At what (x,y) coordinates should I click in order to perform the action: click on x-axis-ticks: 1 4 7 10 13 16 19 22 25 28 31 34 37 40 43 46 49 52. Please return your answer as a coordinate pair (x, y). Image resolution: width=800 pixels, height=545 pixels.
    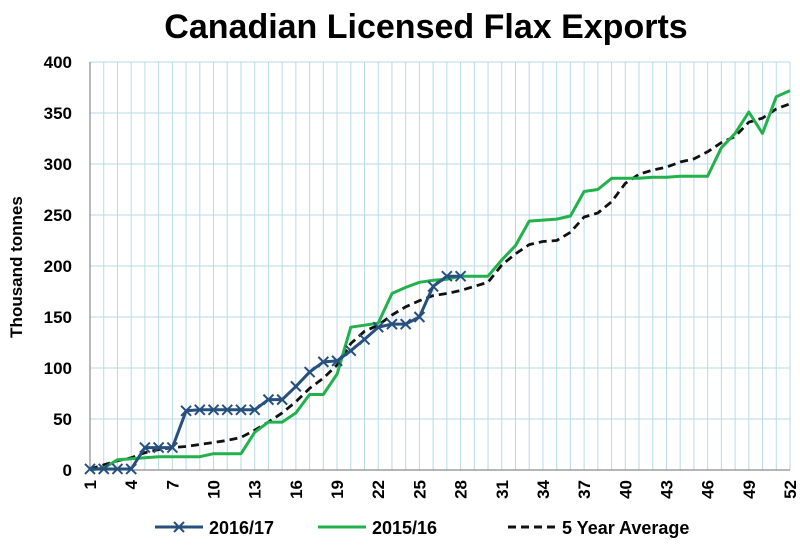
    Looking at the image, I should click on (440, 488).